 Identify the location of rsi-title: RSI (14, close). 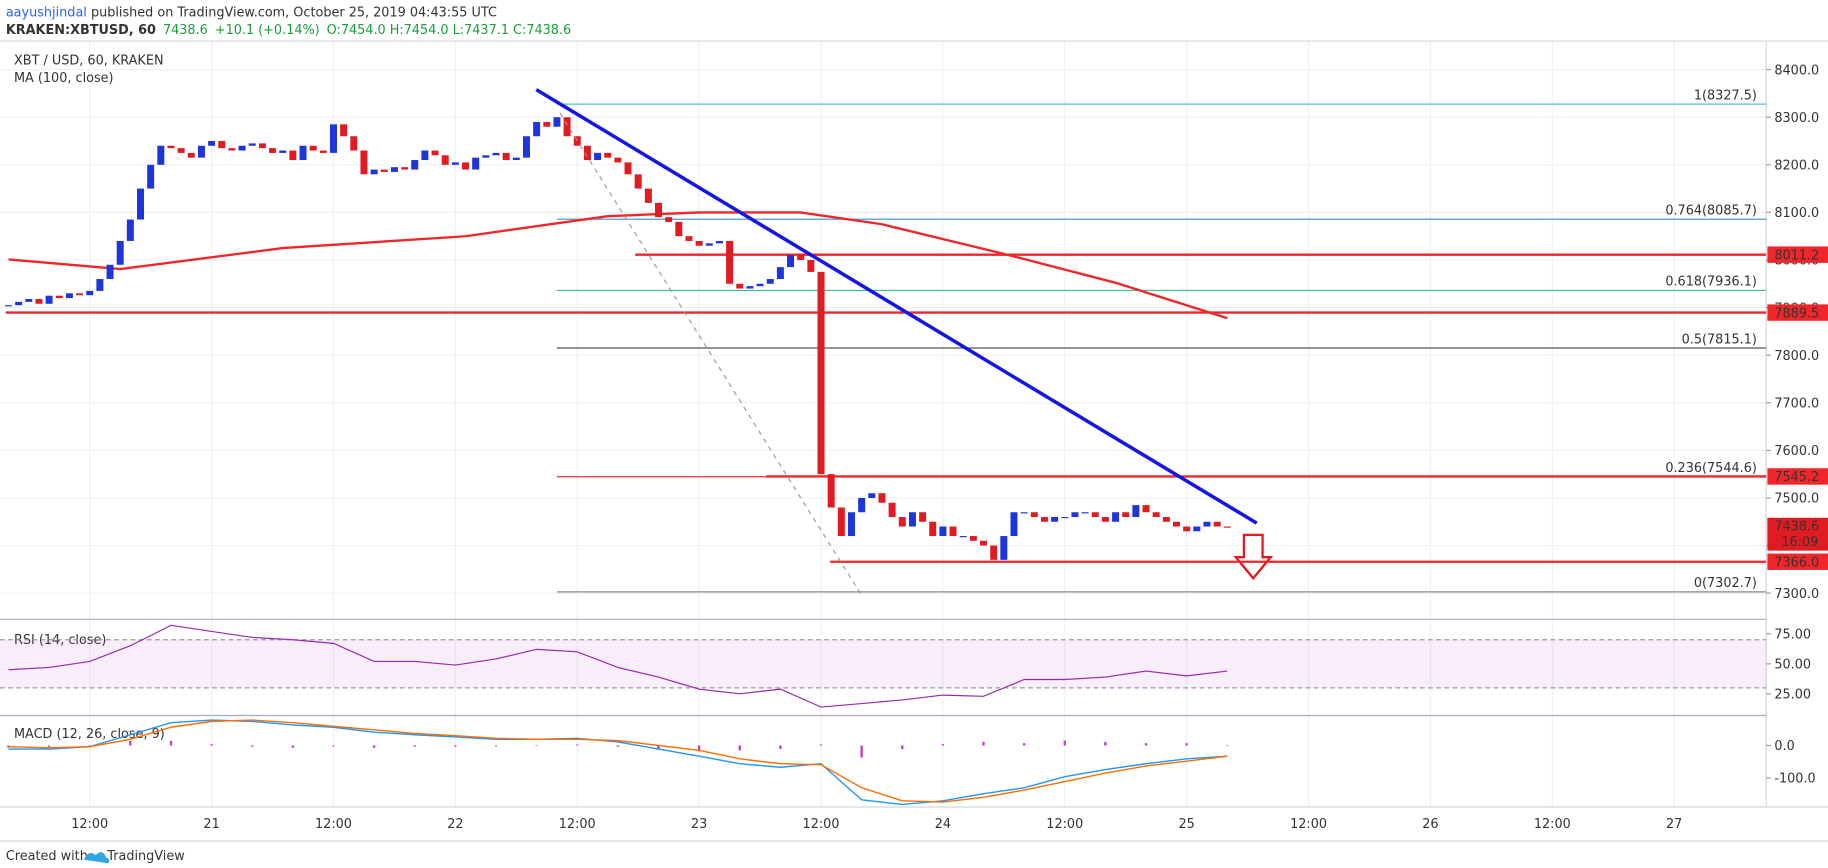
(60, 640).